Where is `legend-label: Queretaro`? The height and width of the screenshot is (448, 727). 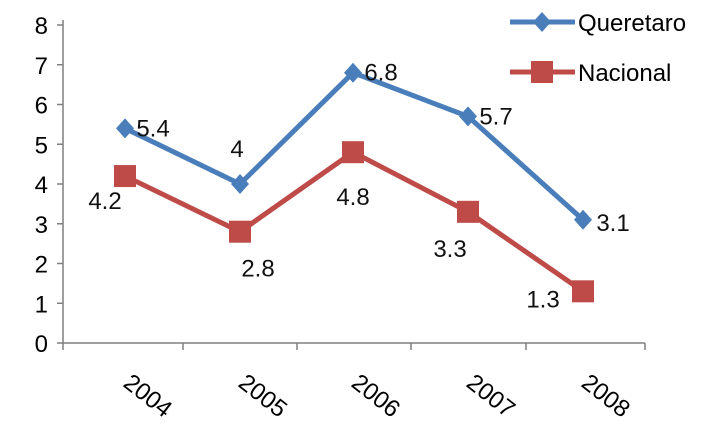 legend-label: Queretaro is located at coordinates (632, 23).